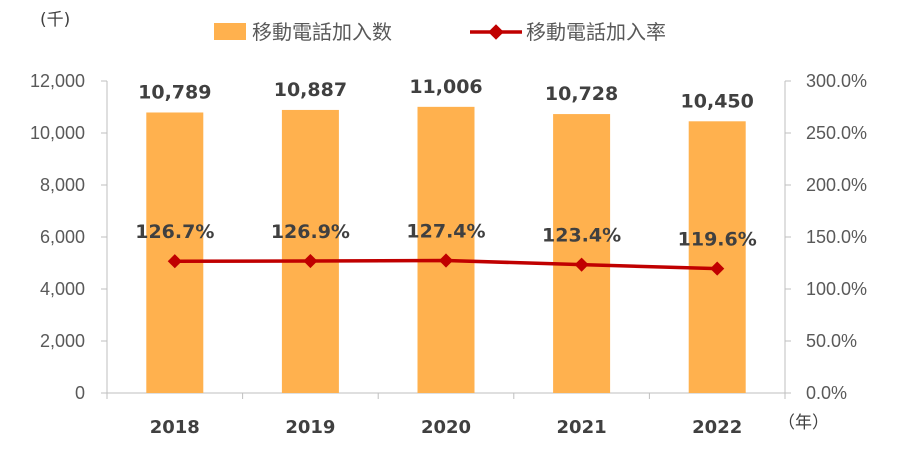 This screenshot has width=897, height=453. Describe the element at coordinates (581, 236) in the screenshot. I see `line-value-label: 123.4%` at that location.